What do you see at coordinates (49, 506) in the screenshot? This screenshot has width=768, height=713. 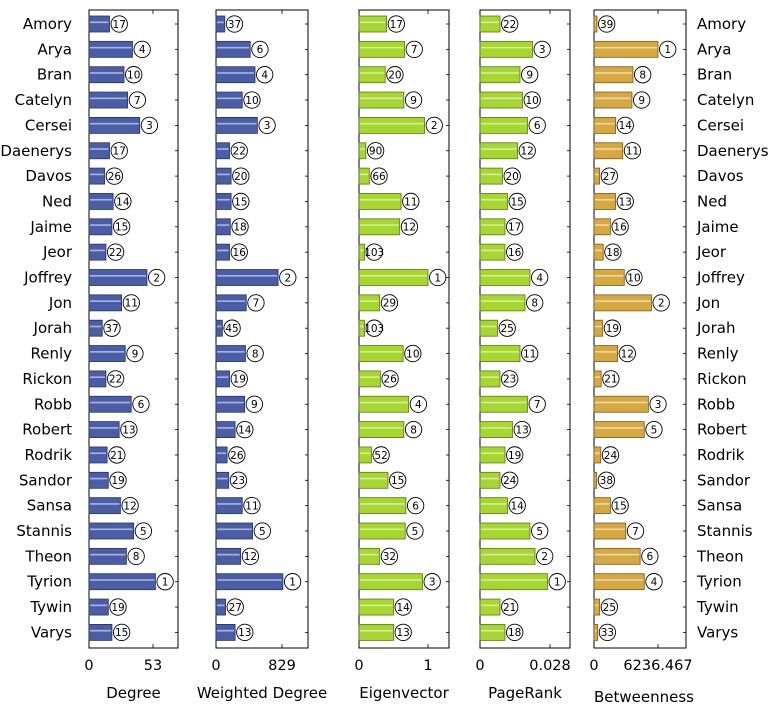 I see `category-label-left: Sansa` at bounding box center [49, 506].